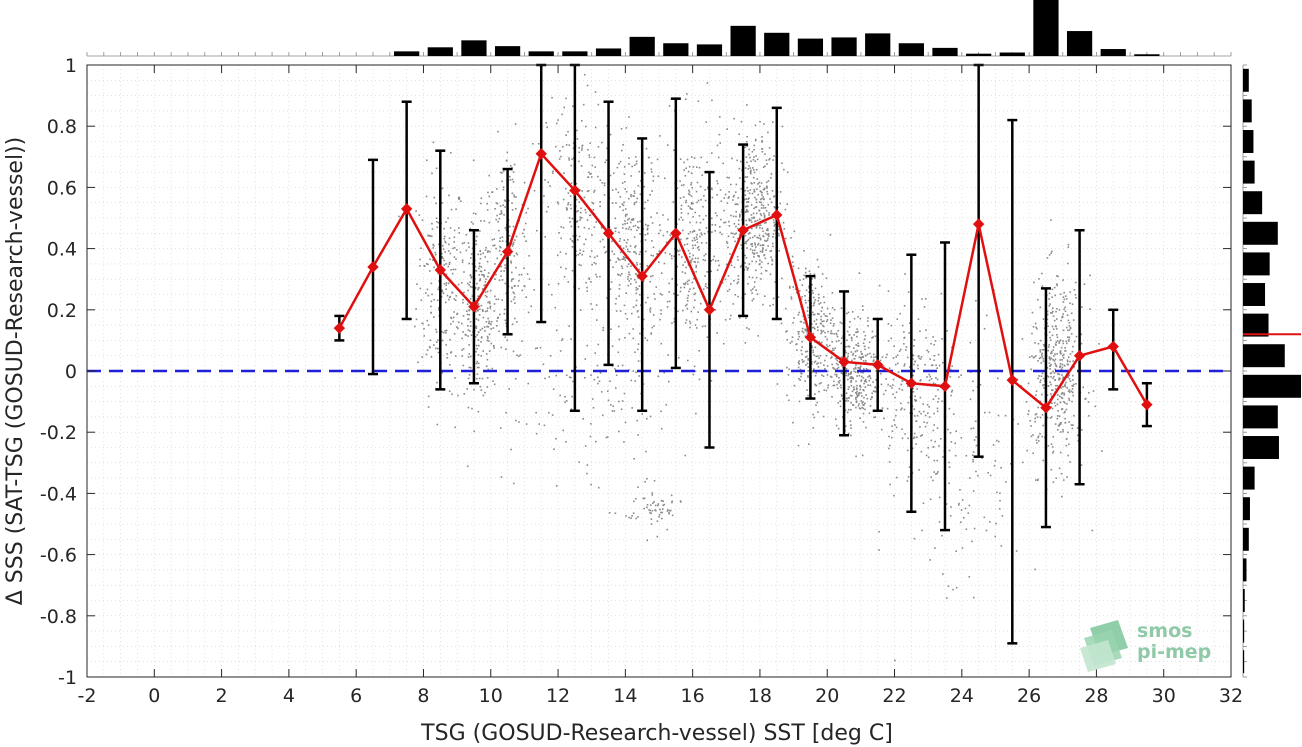 The height and width of the screenshot is (747, 1302). What do you see at coordinates (1261, 447) in the screenshot?
I see `right-hist-bar` at bounding box center [1261, 447].